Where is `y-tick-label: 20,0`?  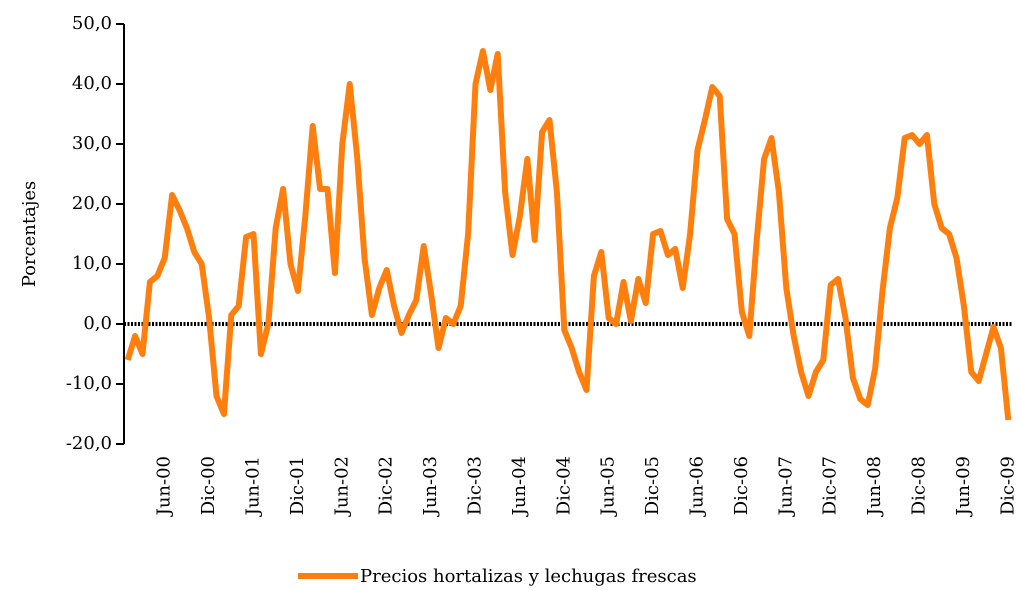
y-tick-label: 20,0 is located at coordinates (92, 203).